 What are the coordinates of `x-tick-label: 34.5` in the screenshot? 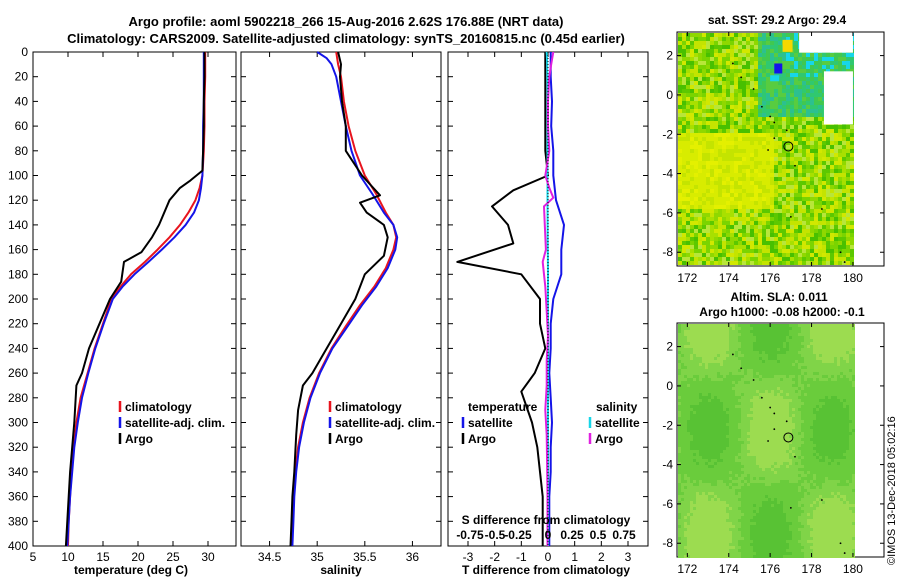 It's located at (270, 557).